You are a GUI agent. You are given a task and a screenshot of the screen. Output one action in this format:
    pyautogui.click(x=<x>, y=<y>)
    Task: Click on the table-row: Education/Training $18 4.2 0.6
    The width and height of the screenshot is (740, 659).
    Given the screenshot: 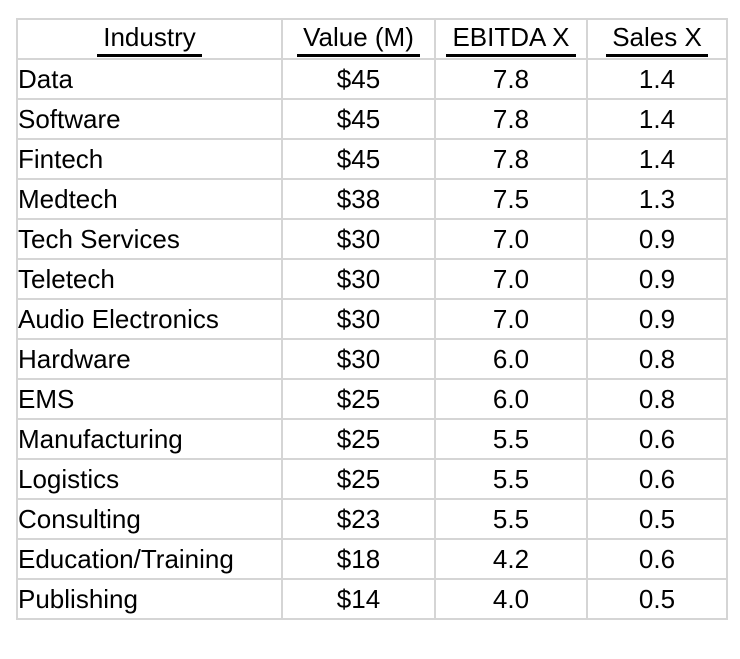 What is the action you would take?
    pyautogui.click(x=372, y=559)
    